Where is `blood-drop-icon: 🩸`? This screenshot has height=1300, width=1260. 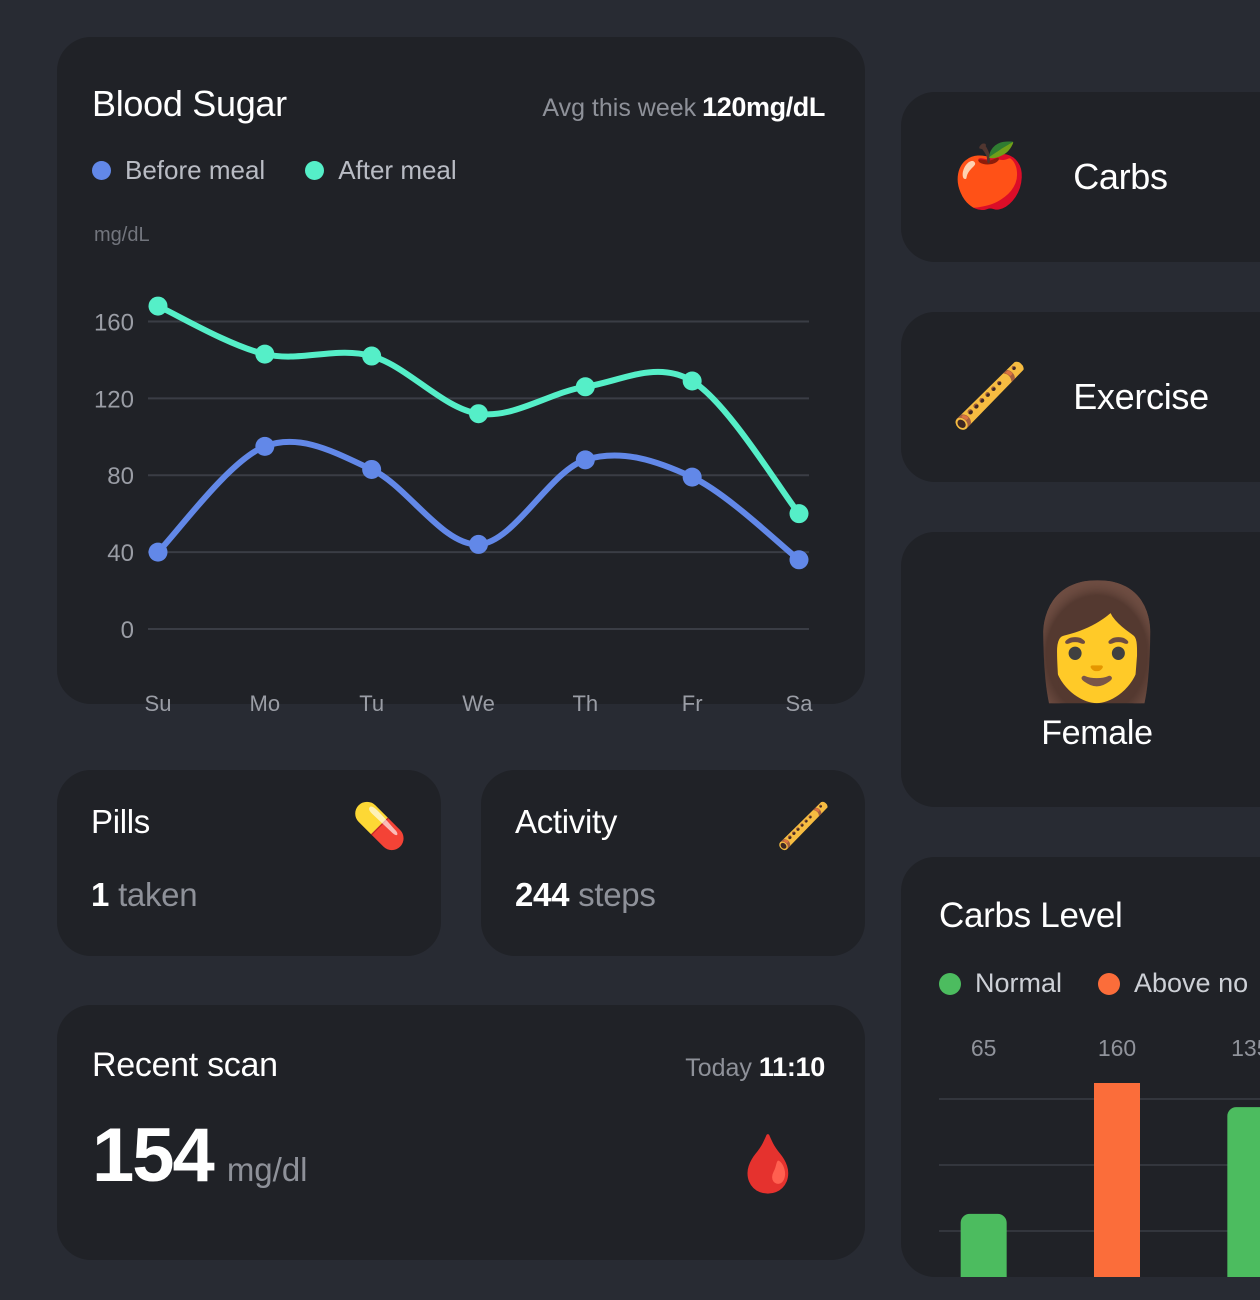 blood-drop-icon: 🩸 is located at coordinates (768, 1163).